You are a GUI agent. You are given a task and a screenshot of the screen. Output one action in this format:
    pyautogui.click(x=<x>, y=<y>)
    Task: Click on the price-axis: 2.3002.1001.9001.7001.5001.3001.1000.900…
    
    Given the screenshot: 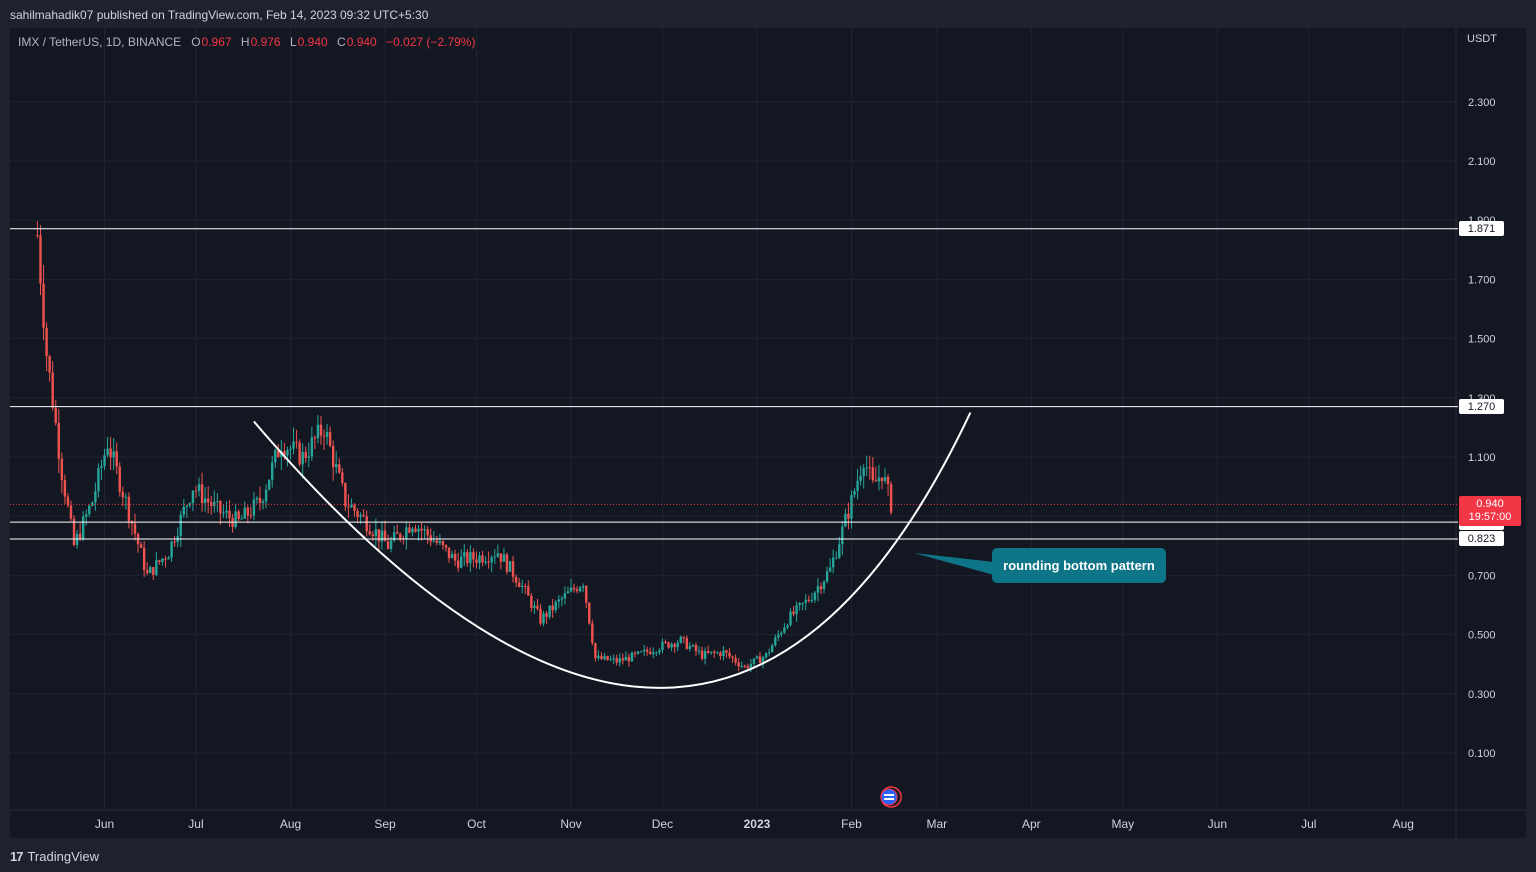 What is the action you would take?
    pyautogui.click(x=1482, y=428)
    